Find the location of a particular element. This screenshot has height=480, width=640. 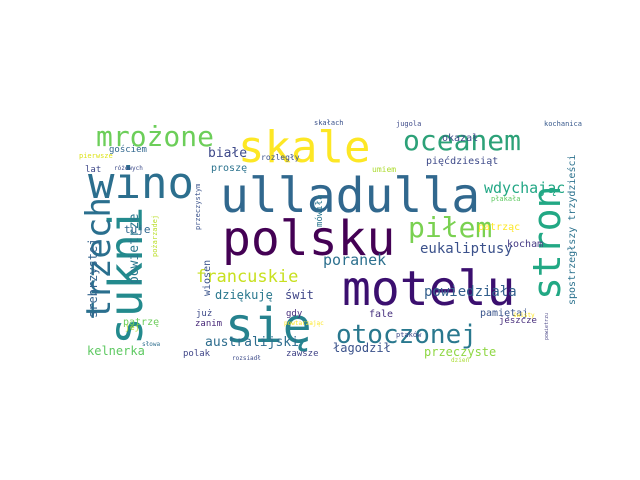

cloud-word: powtarzając is located at coordinates (304, 323).